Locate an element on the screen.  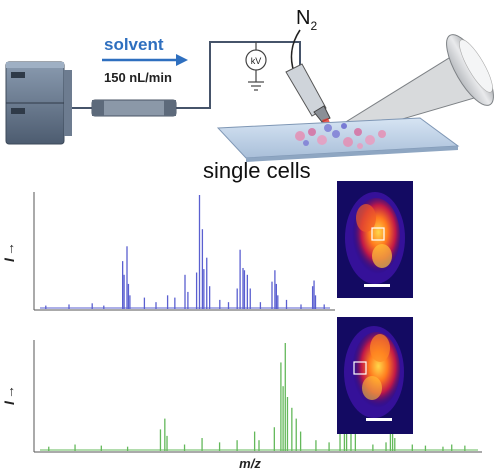
spectrum-bottom-intensity-label: I→ is located at coordinates (9, 395).